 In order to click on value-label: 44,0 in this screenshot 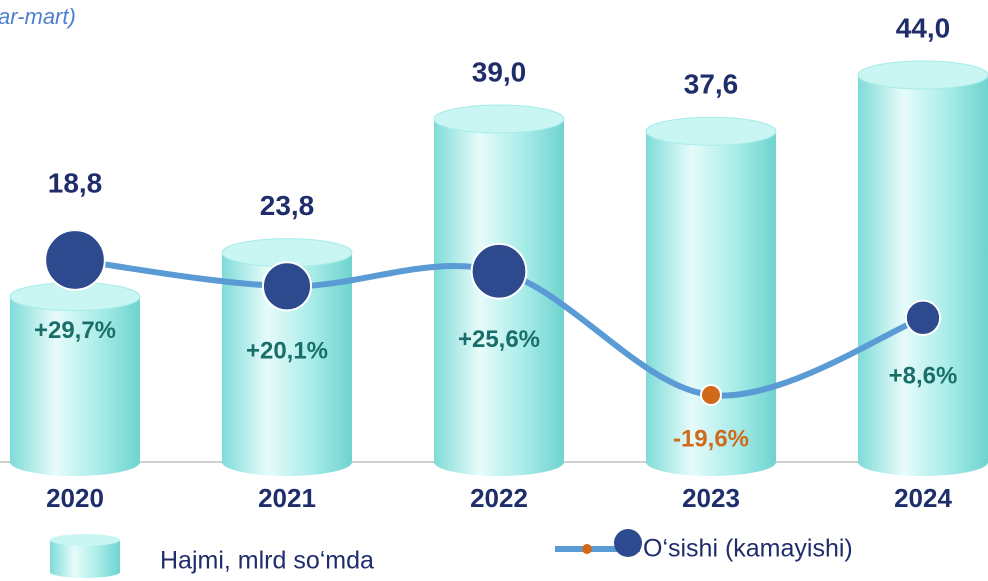, I will do `click(923, 27)`.